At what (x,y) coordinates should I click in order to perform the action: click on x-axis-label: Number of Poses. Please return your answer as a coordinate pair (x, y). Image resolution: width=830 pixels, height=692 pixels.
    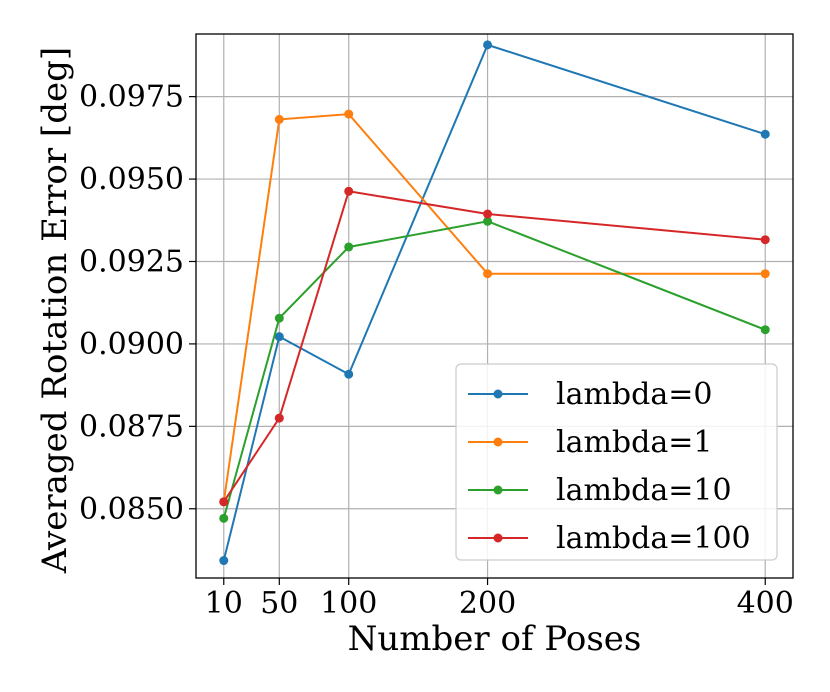
    Looking at the image, I should click on (495, 639).